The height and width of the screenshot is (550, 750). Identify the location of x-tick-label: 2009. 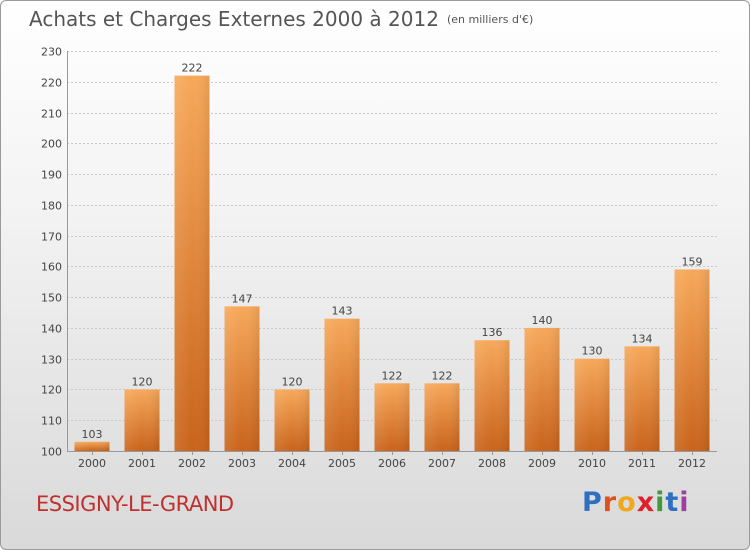
(542, 463).